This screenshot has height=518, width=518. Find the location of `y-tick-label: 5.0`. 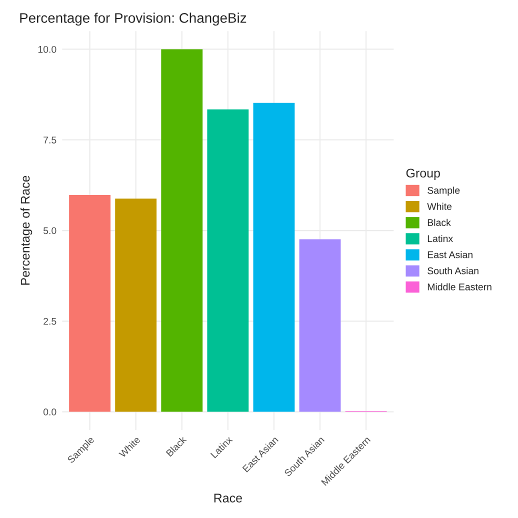

y-tick-label: 5.0 is located at coordinates (49, 230).